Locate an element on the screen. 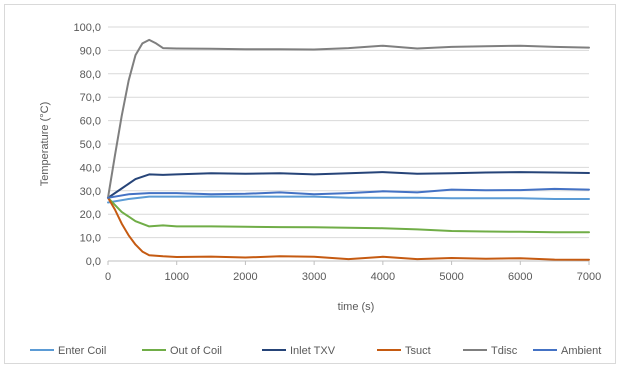 The height and width of the screenshot is (374, 622). x-tick-label: 0 is located at coordinates (108, 277).